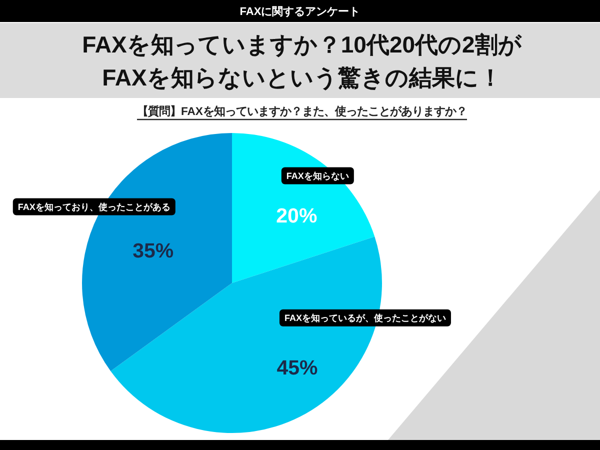 The height and width of the screenshot is (450, 600). Describe the element at coordinates (317, 175) in the screenshot. I see `slice-label: FAXを知らない` at that location.